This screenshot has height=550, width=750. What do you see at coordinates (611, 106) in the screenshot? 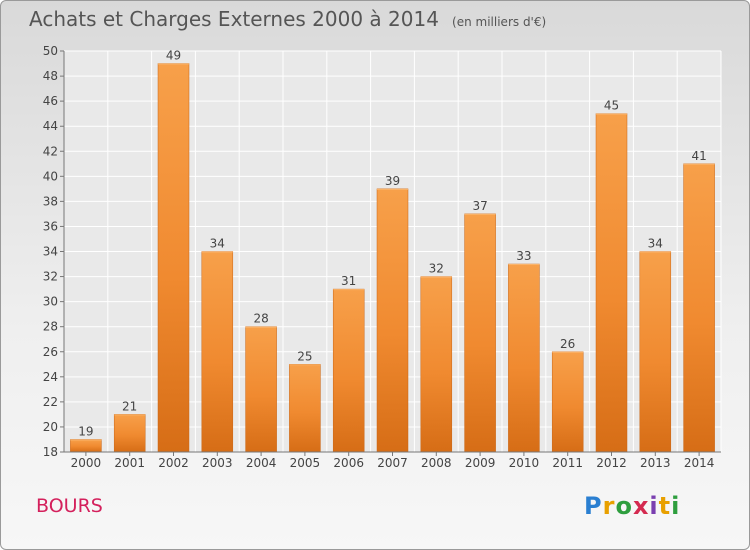
I see `data-label: 45` at bounding box center [611, 106].